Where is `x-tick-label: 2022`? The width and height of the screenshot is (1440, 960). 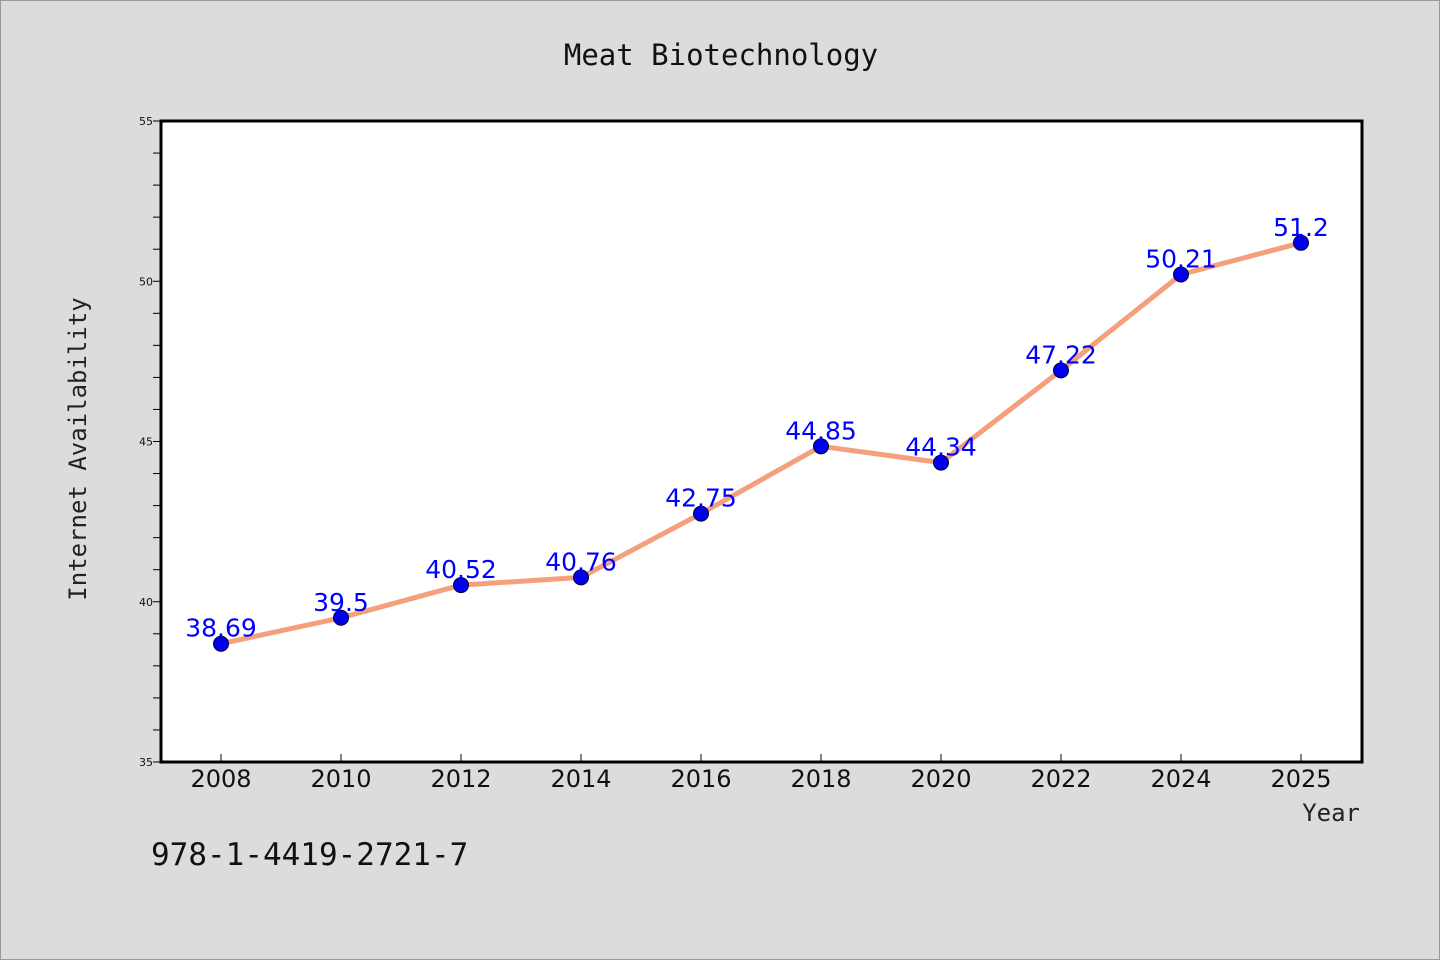
x-tick-label: 2022 is located at coordinates (1060, 779).